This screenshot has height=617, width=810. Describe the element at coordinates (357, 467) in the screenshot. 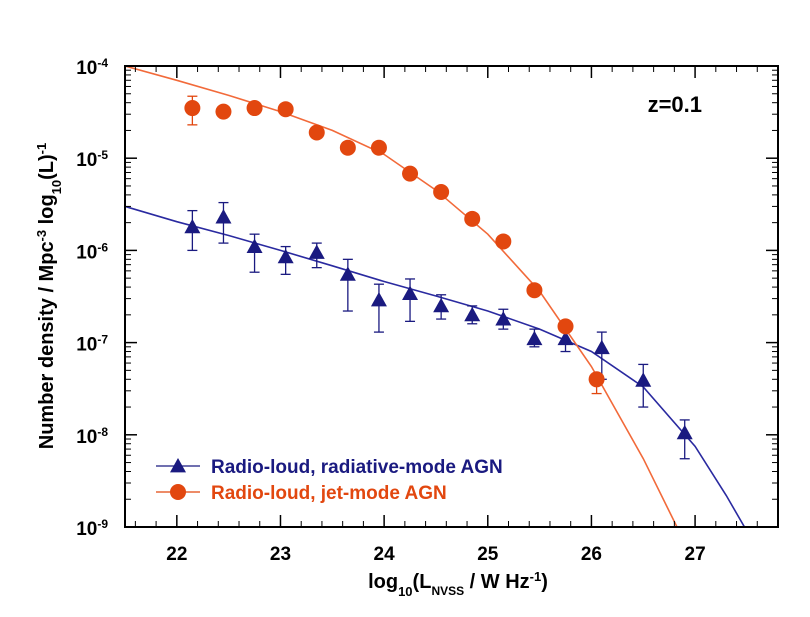

I see `legend-label-1: Radio-loud, radiative-mode AGN` at that location.